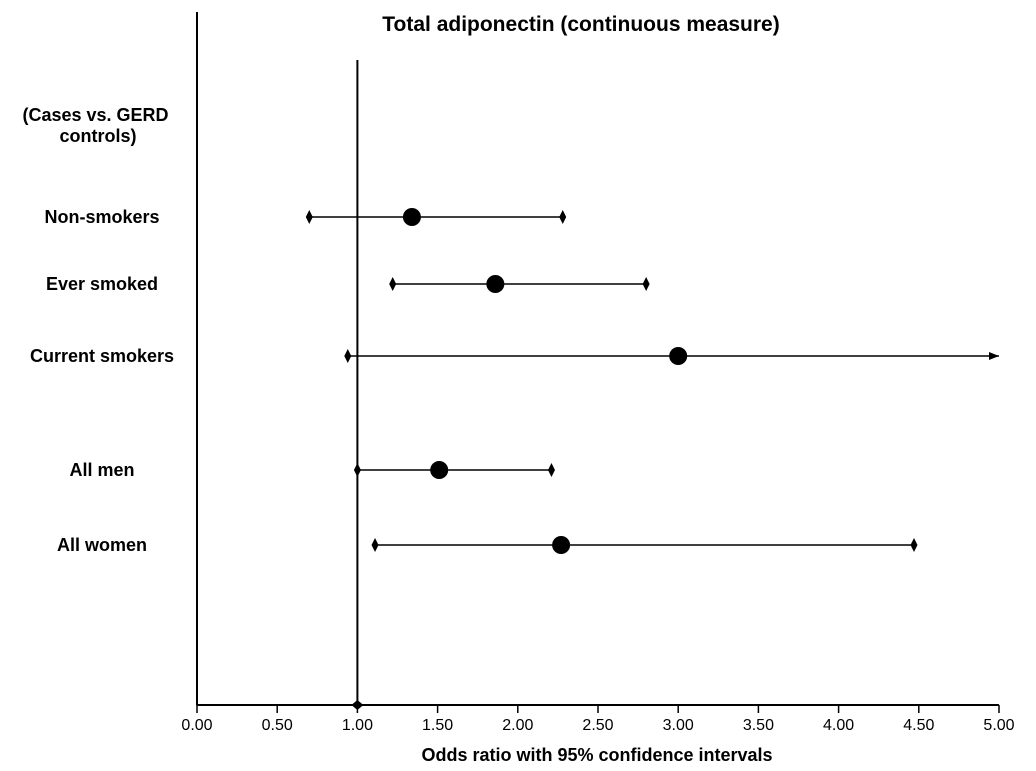  What do you see at coordinates (998, 725) in the screenshot?
I see `x-tick-label: 5.00` at bounding box center [998, 725].